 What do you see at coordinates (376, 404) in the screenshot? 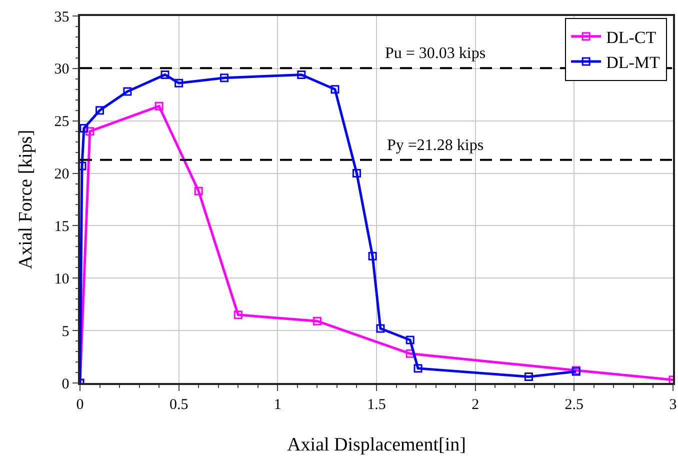
I see `x-tick-label: 1.5` at bounding box center [376, 404].